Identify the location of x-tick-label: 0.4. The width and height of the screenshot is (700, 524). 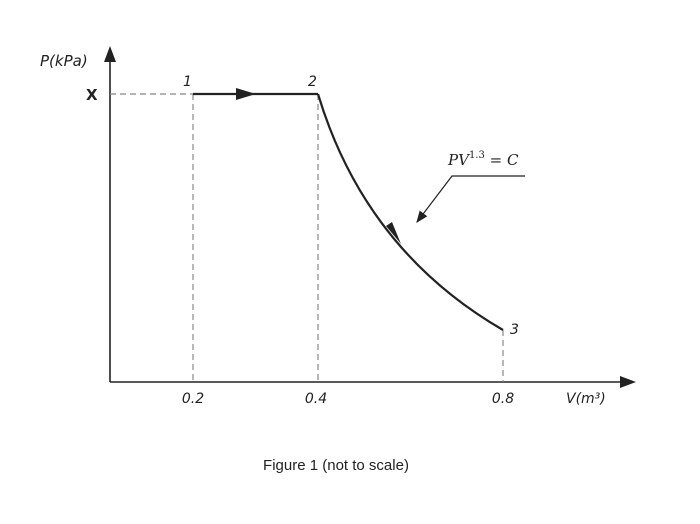
(316, 399).